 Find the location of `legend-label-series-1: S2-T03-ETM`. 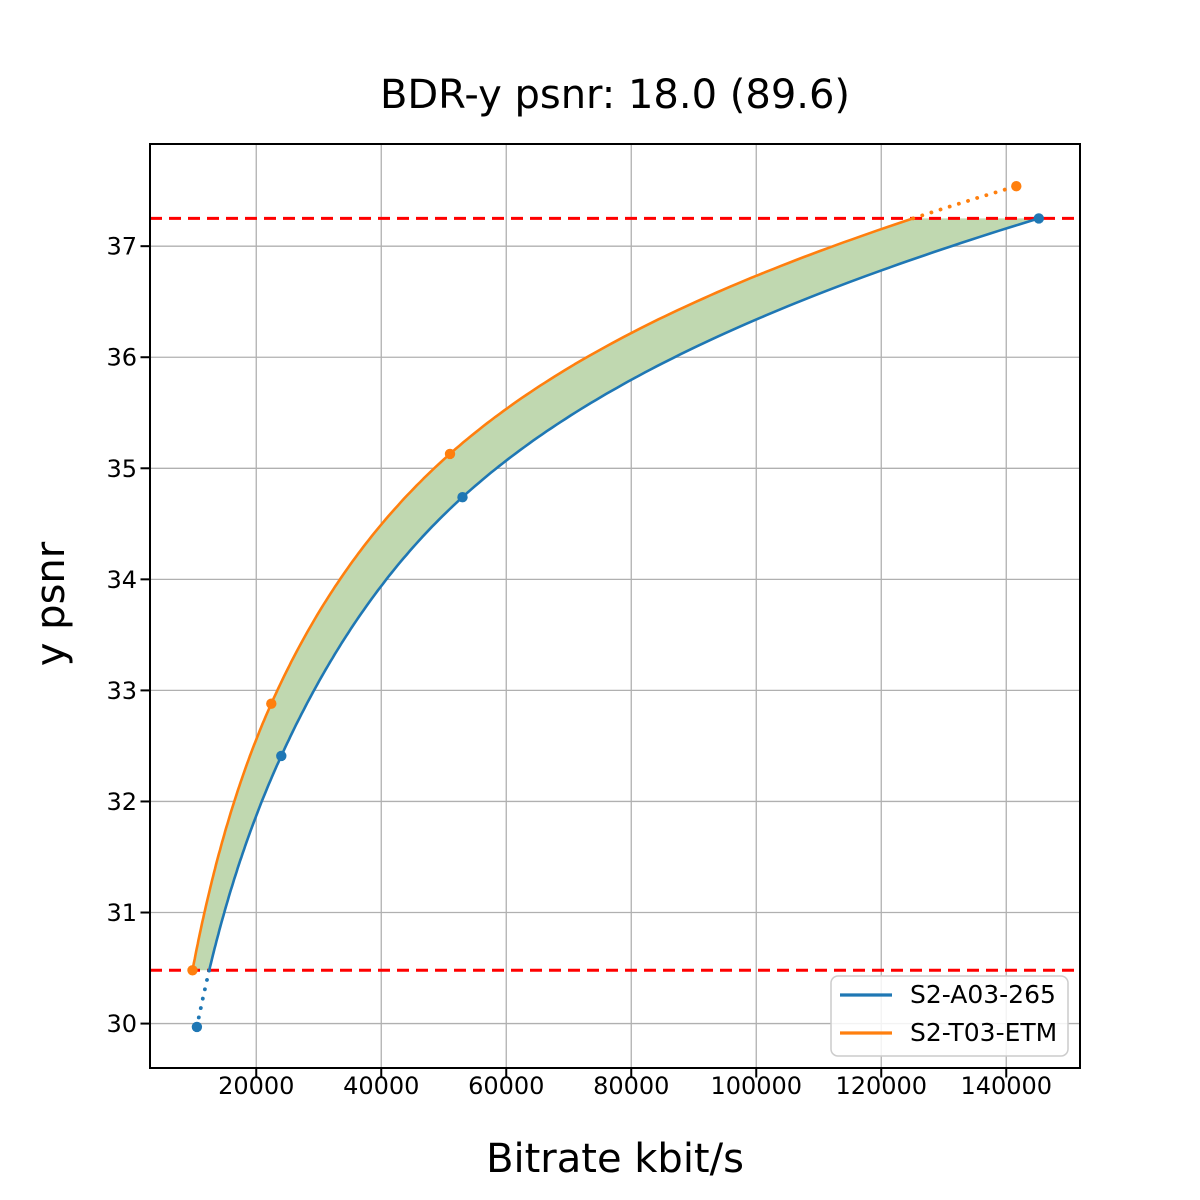

legend-label-series-1: S2-T03-ETM is located at coordinates (983, 1032).